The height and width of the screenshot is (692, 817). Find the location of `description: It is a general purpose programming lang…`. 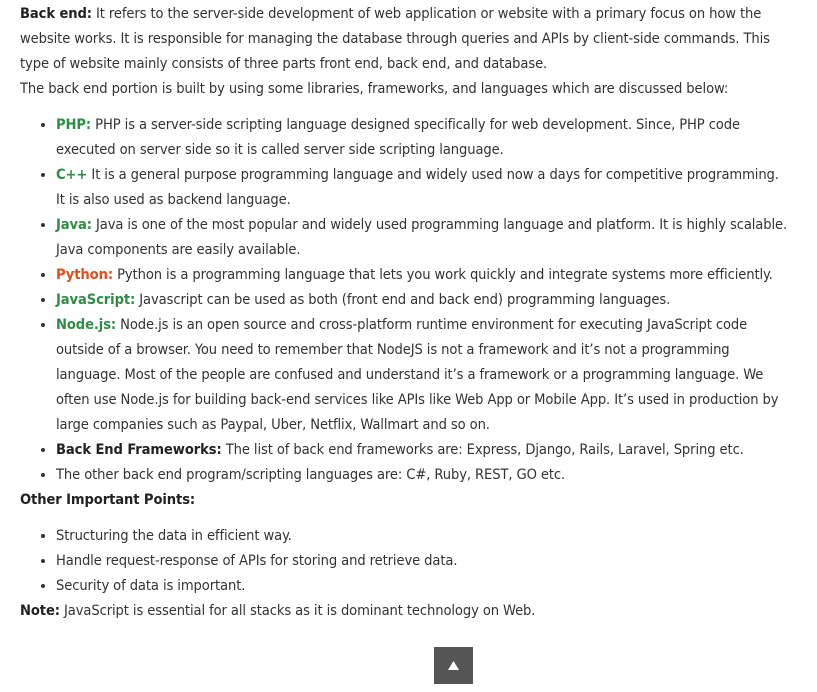

description: It is a general purpose programming lang… is located at coordinates (417, 187).